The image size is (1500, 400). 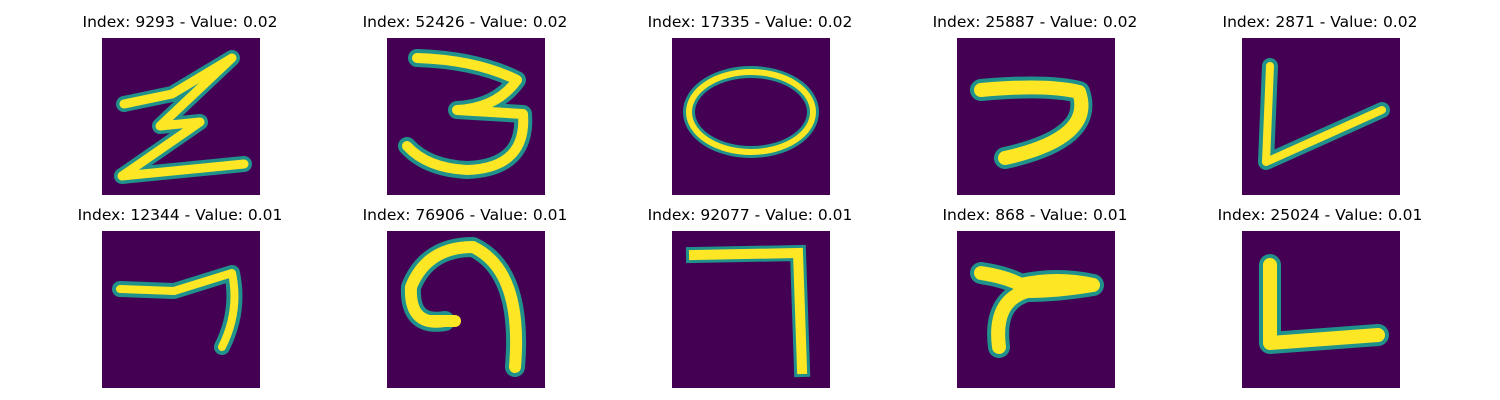 I want to click on three-glyph, so click(x=465, y=114).